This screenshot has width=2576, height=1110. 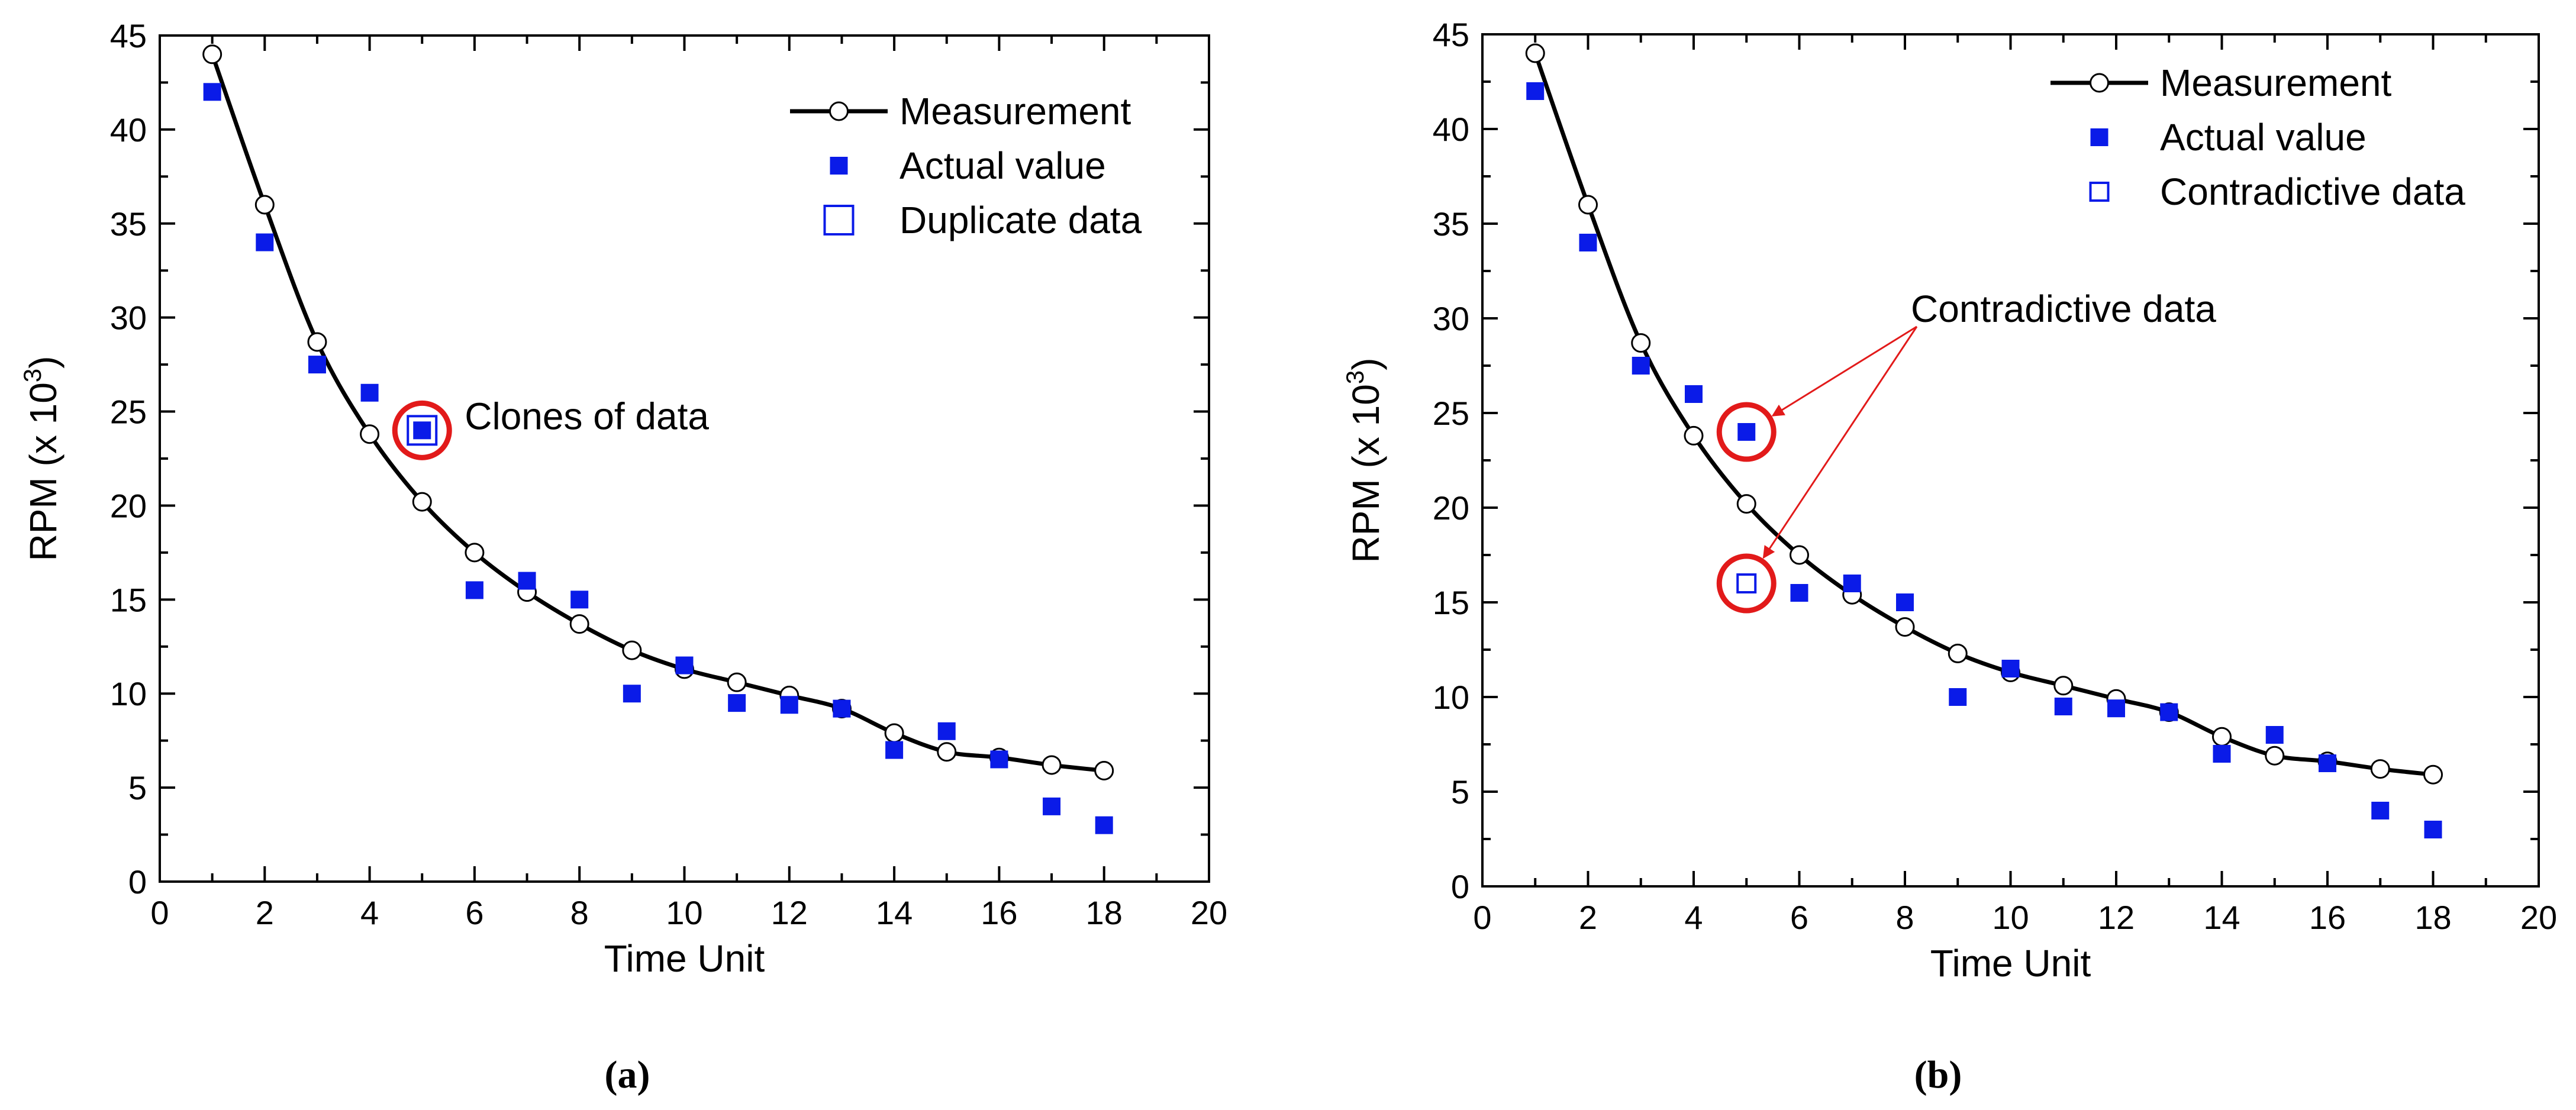 What do you see at coordinates (1451, 697) in the screenshot?
I see `y-tick-label: 10` at bounding box center [1451, 697].